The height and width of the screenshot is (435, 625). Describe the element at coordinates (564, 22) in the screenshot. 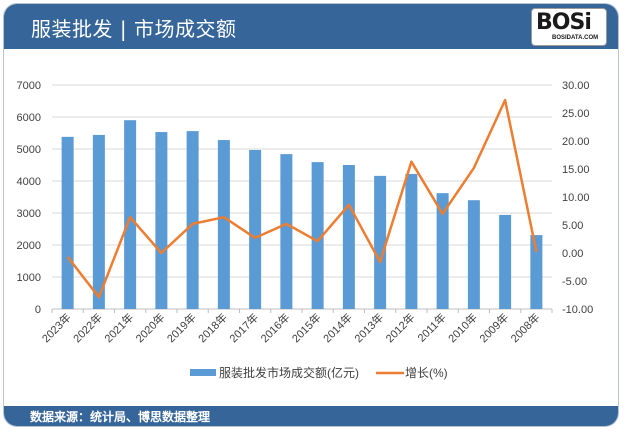

I see `logo-text: BOSi` at that location.